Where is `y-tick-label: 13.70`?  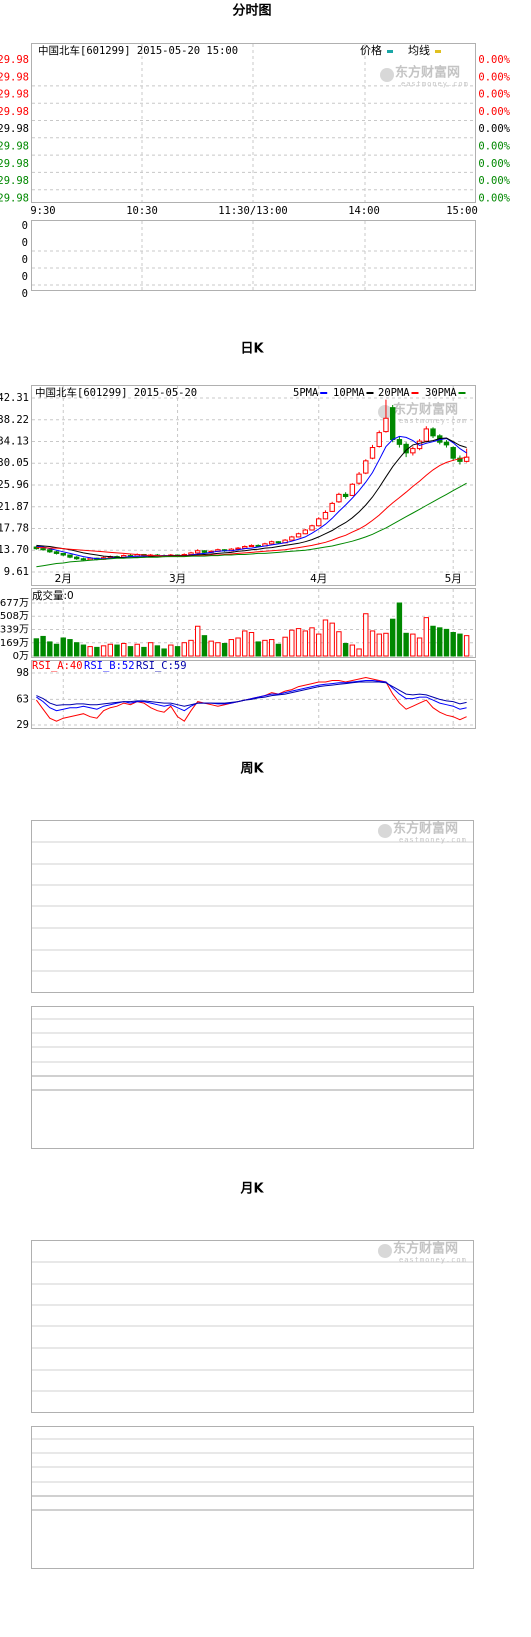
y-tick-label: 13.70 is located at coordinates (14, 550).